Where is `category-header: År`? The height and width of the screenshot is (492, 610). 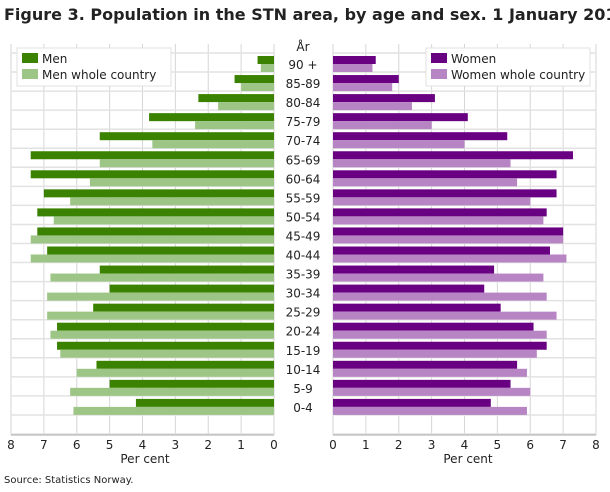 category-header: År is located at coordinates (302, 46).